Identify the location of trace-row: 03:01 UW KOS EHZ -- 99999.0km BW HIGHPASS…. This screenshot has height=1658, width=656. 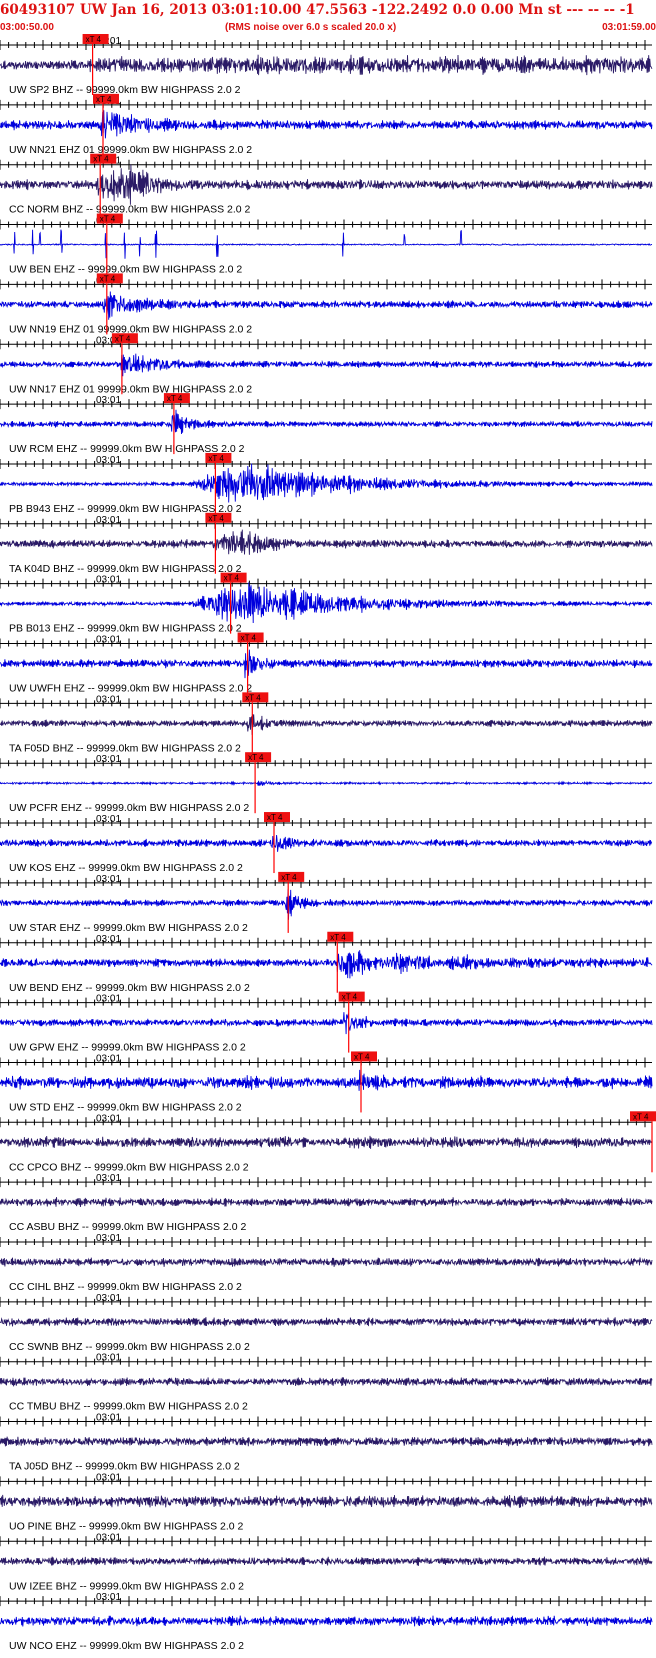
(326, 843).